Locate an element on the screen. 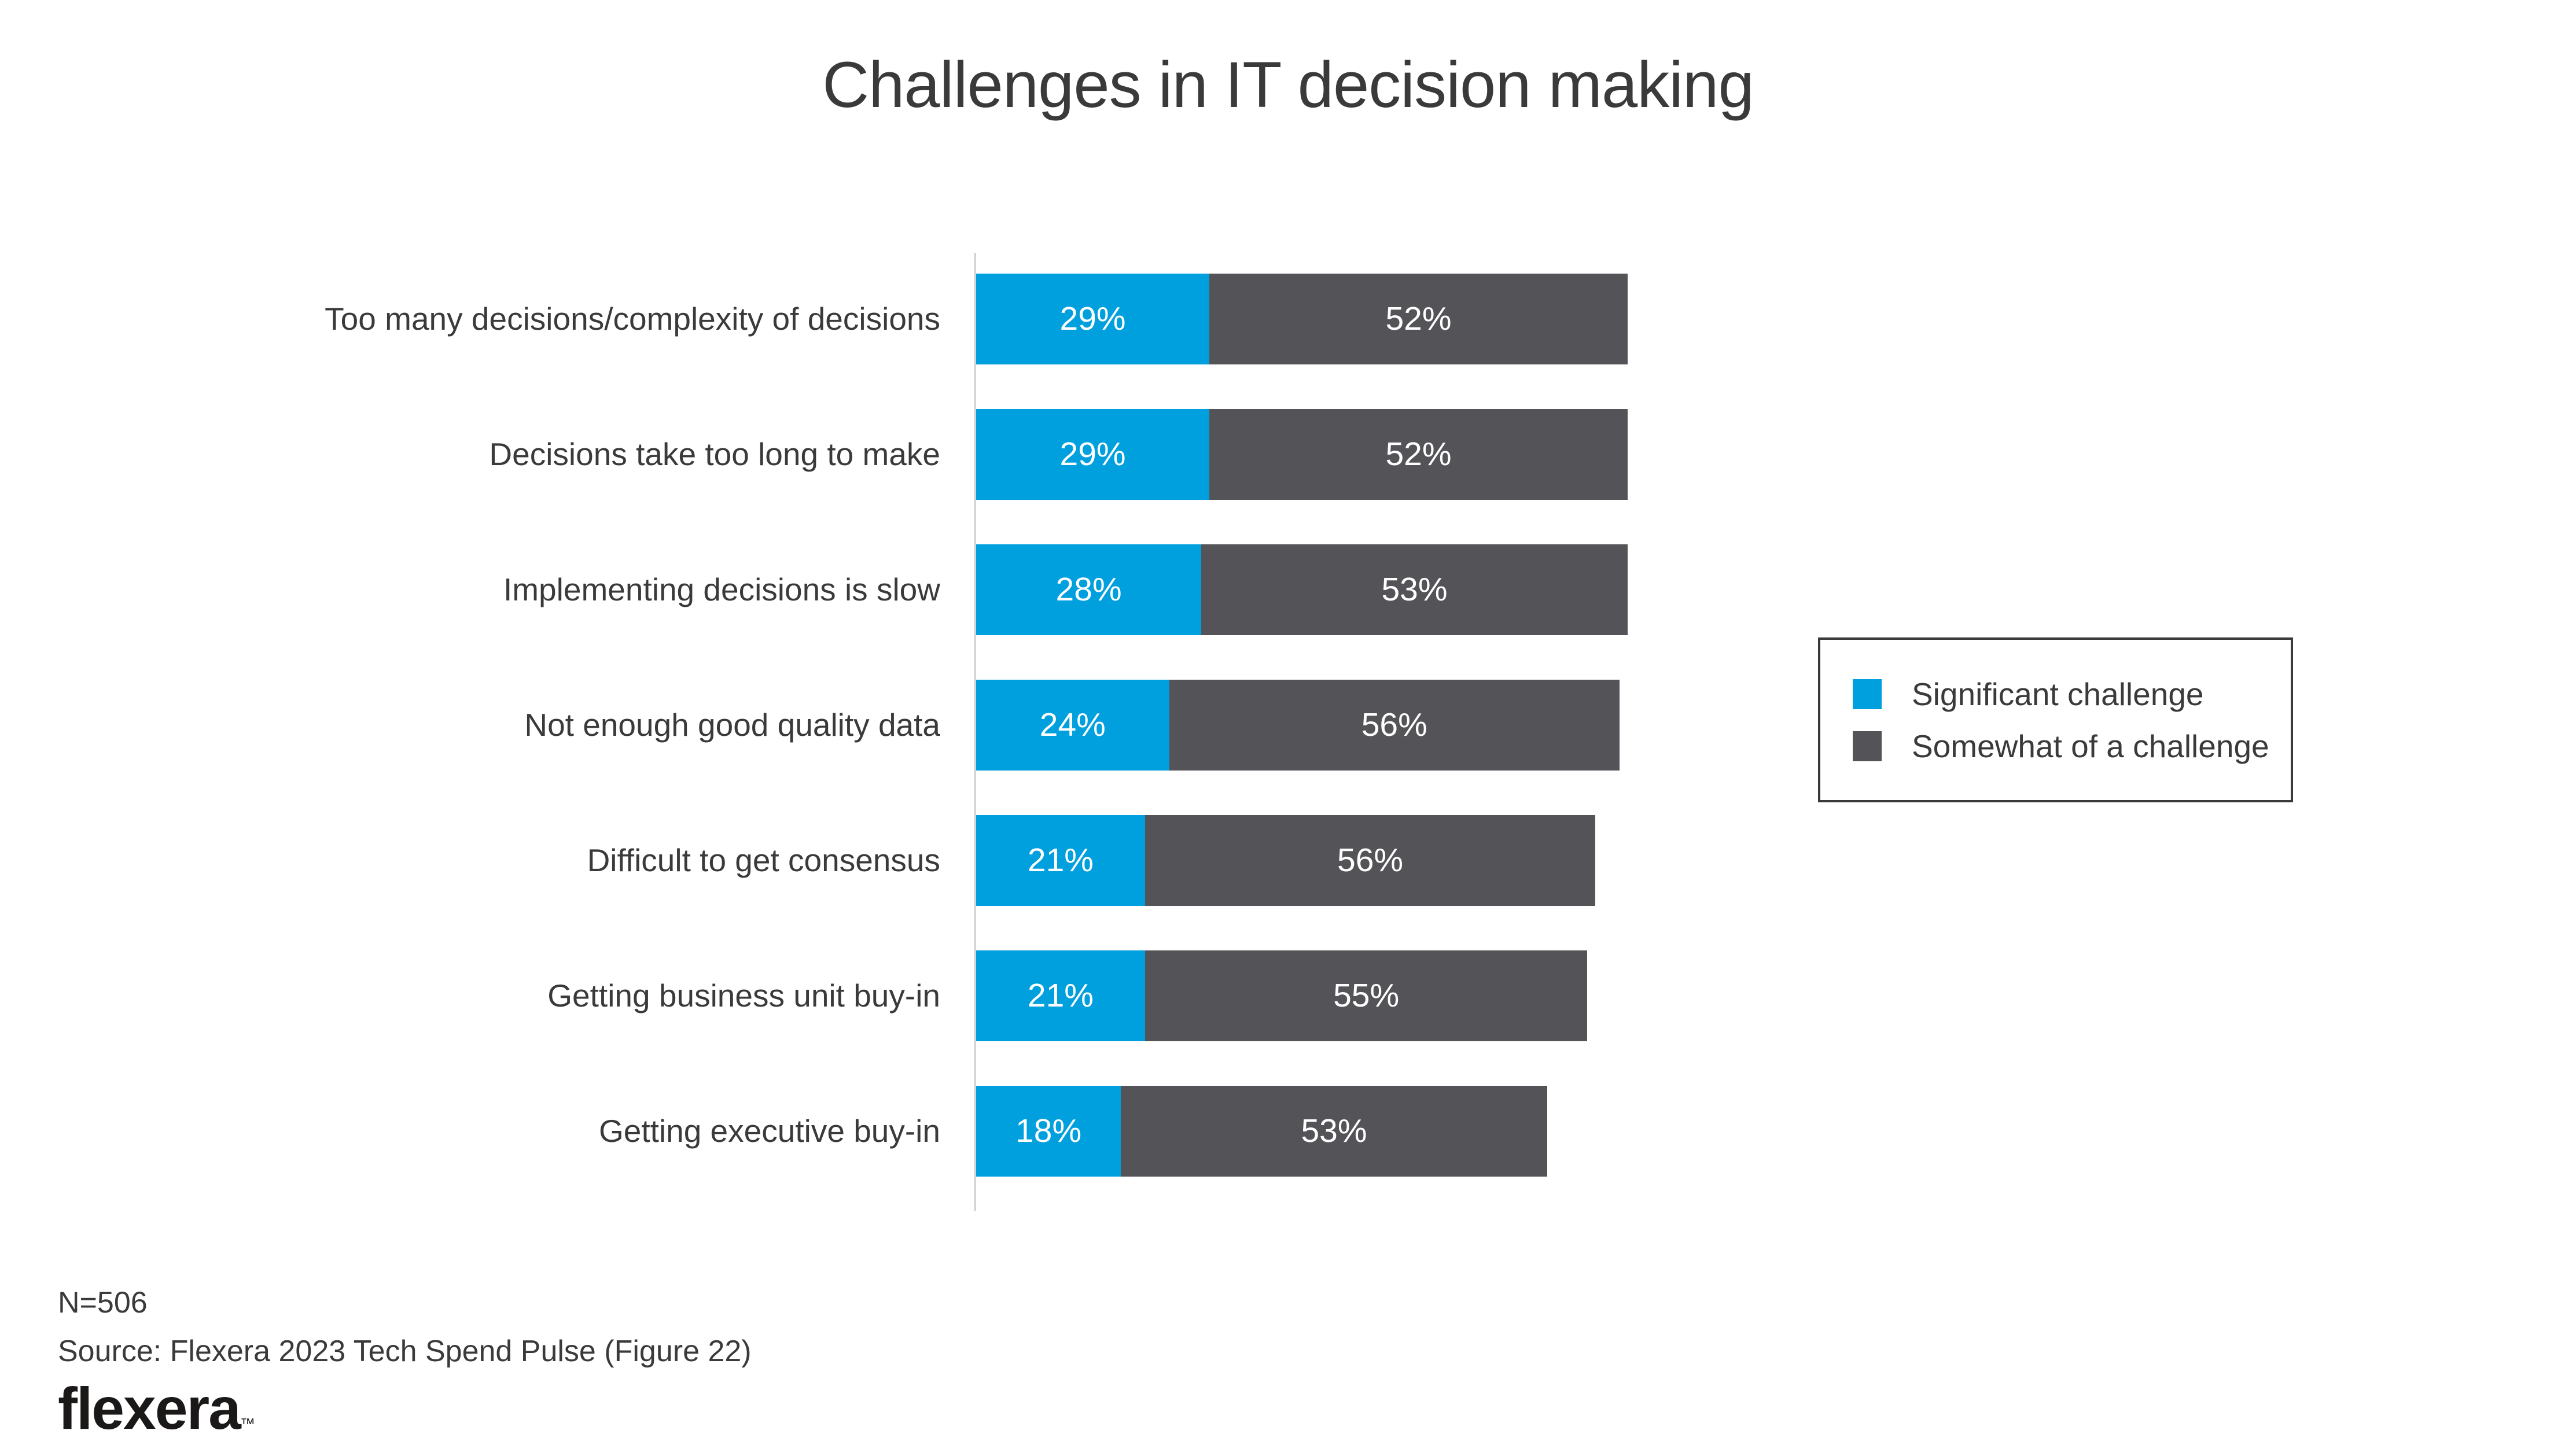 Image resolution: width=2576 pixels, height=1456 pixels. bar-row: Implementing decisions is slow 28% 53% is located at coordinates (1288, 590).